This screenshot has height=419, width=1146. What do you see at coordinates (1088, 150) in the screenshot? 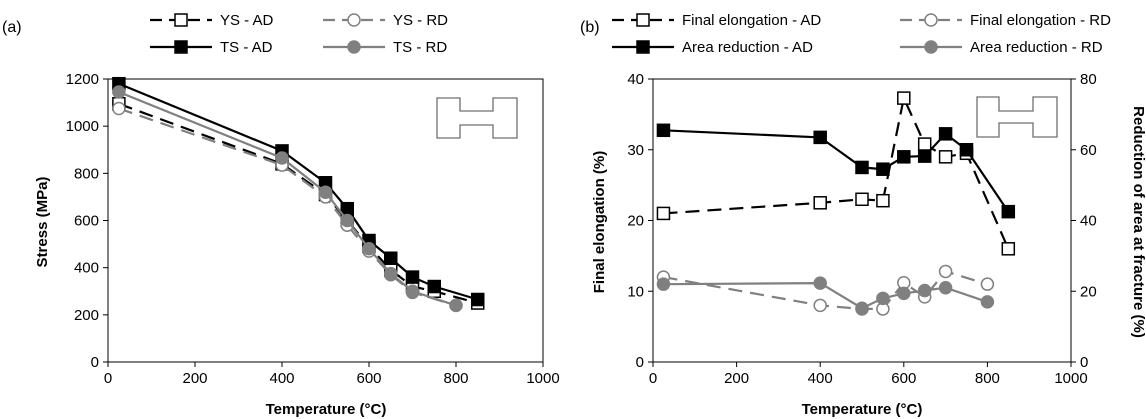
I see `panel-b-y2-tick-label: 60` at bounding box center [1088, 150].